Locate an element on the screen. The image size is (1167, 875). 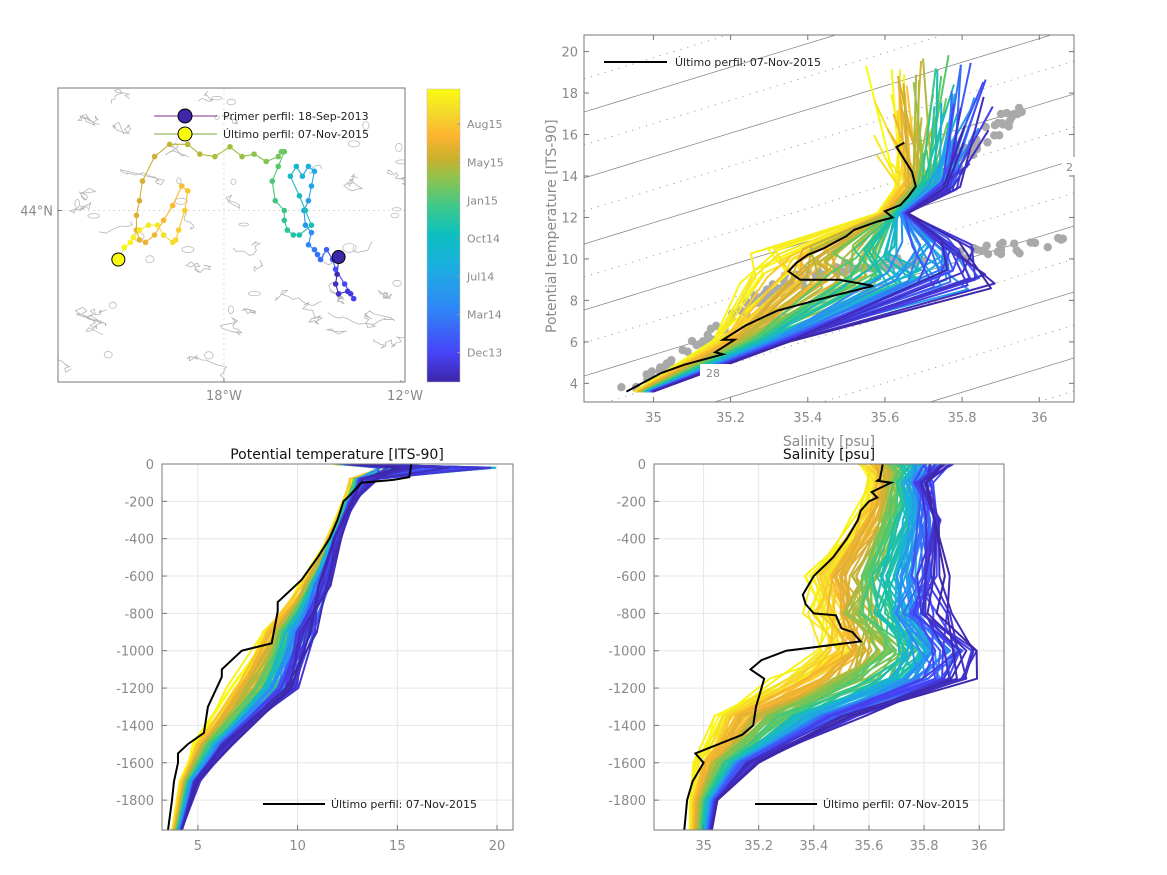
ts-ytick-label: 12 is located at coordinates (569, 218).